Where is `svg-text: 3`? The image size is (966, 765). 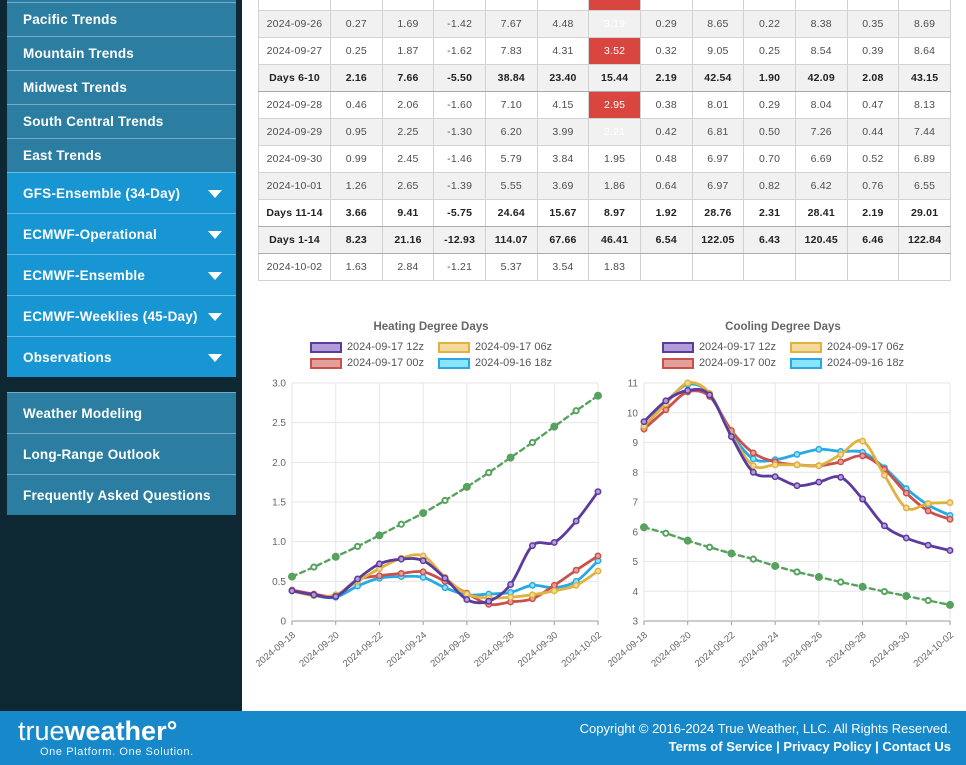
svg-text: 3 is located at coordinates (635, 622).